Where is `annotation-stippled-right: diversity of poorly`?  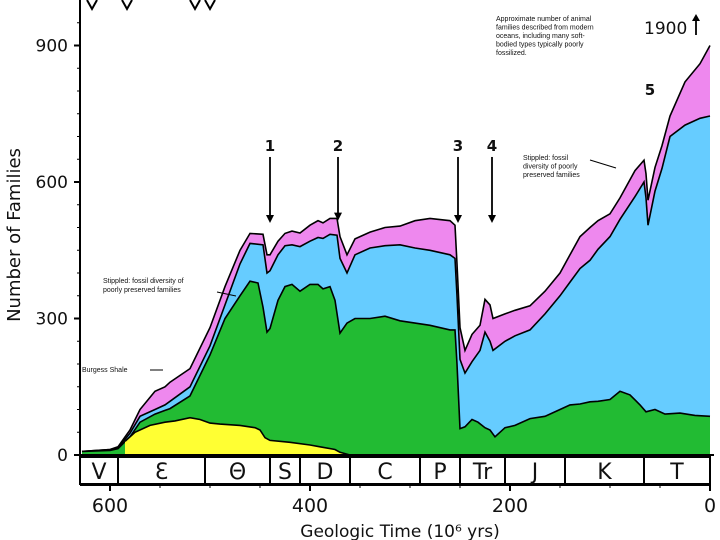
annotation-stippled-right: diversity of poorly is located at coordinates (550, 167).